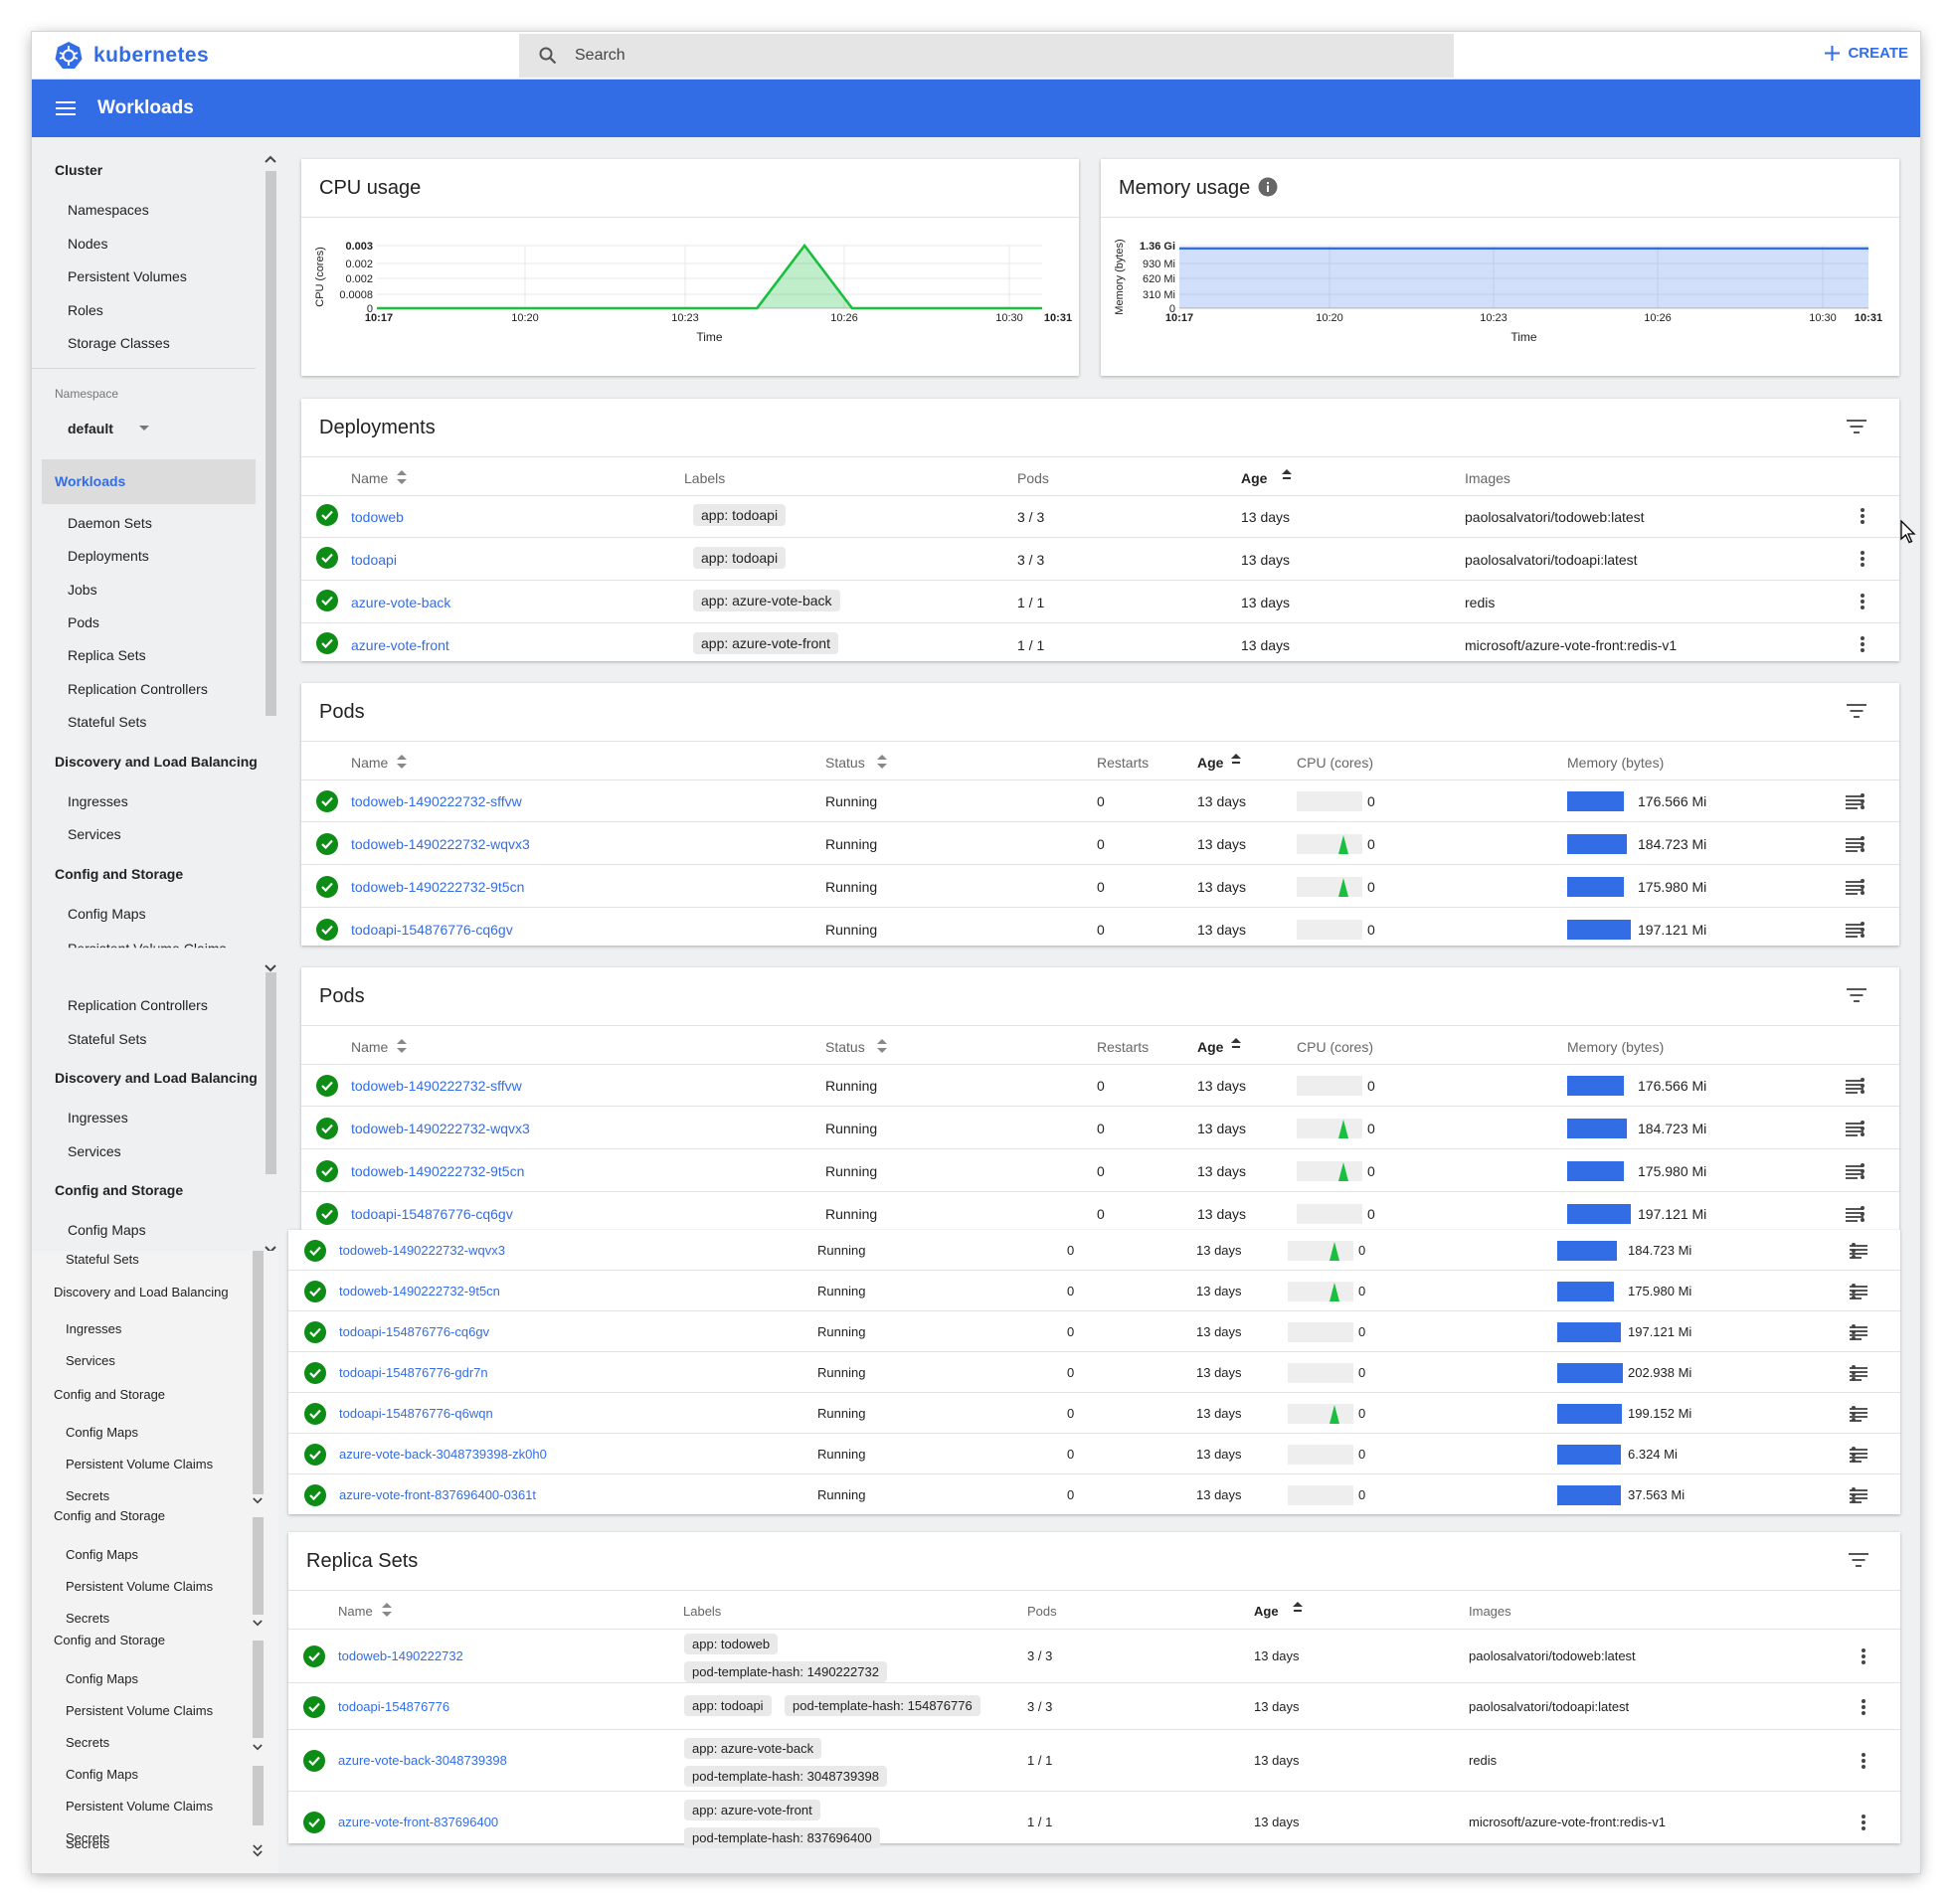 The width and height of the screenshot is (1952, 1904). I want to click on nav-namespaces: Namespaces, so click(108, 210).